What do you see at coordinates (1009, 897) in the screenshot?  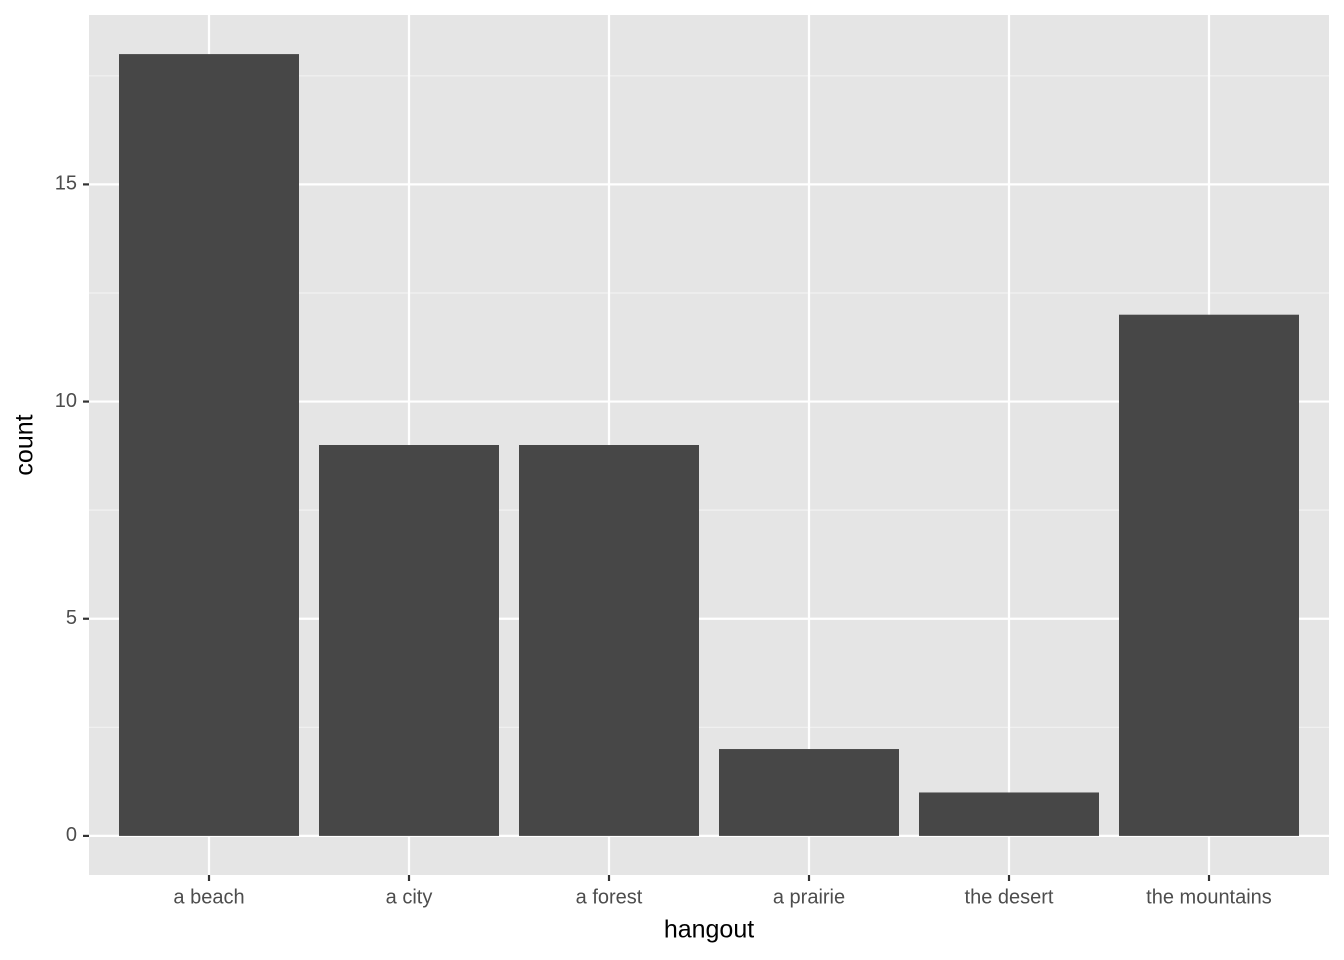 I see `x-tick-label: the desert` at bounding box center [1009, 897].